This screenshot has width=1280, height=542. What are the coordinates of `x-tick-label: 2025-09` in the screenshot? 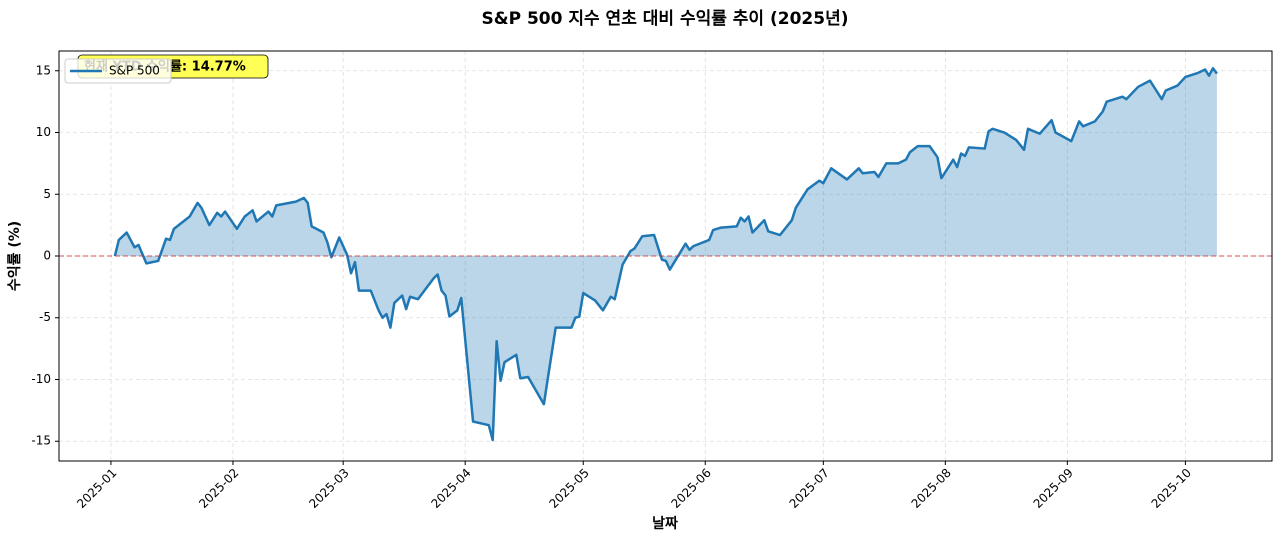 It's located at (1053, 488).